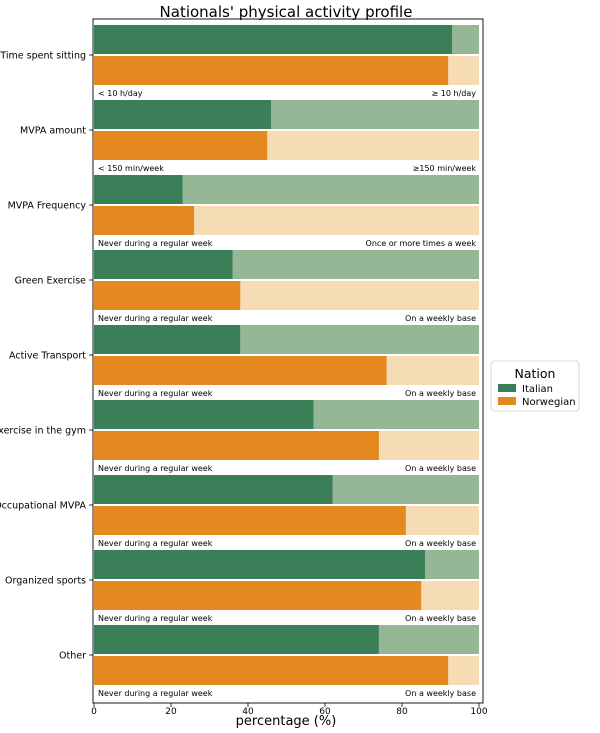  I want to click on bar-italian-rest-mvpa-amount, so click(375, 114).